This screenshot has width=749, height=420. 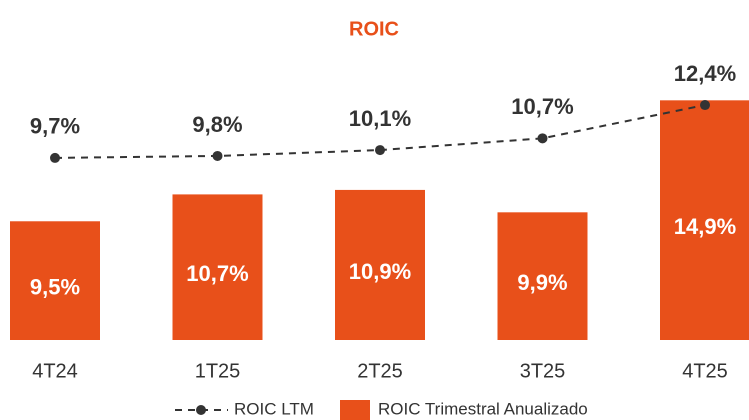 What do you see at coordinates (380, 271) in the screenshot?
I see `bar-value-label: 10,9%` at bounding box center [380, 271].